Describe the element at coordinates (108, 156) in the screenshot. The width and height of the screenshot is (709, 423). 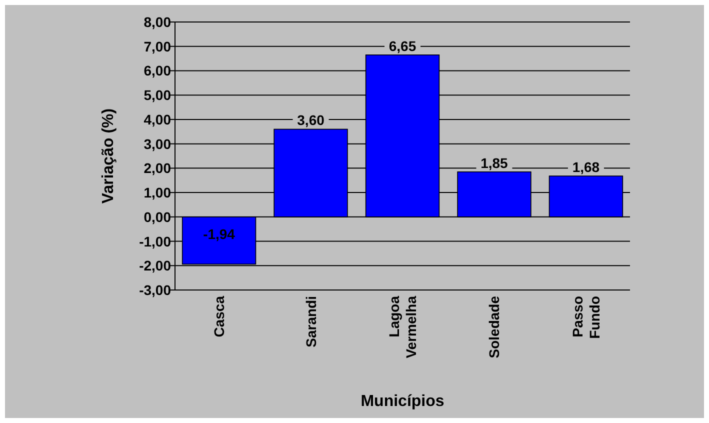
I see `y-axis-title: Variação (%)` at that location.